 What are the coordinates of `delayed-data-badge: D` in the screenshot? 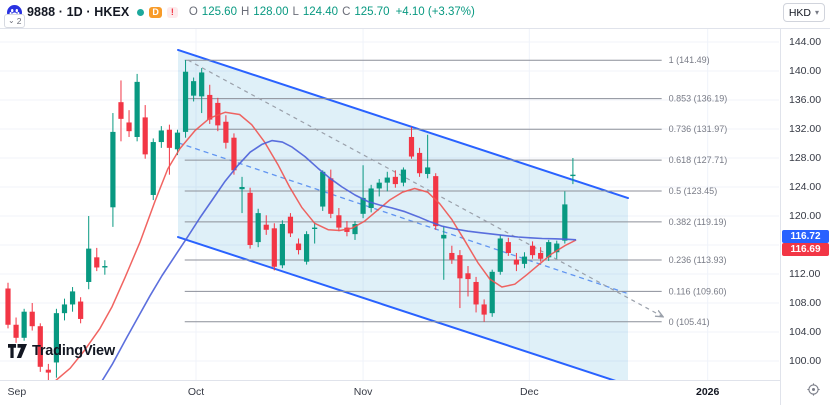 It's located at (155, 12).